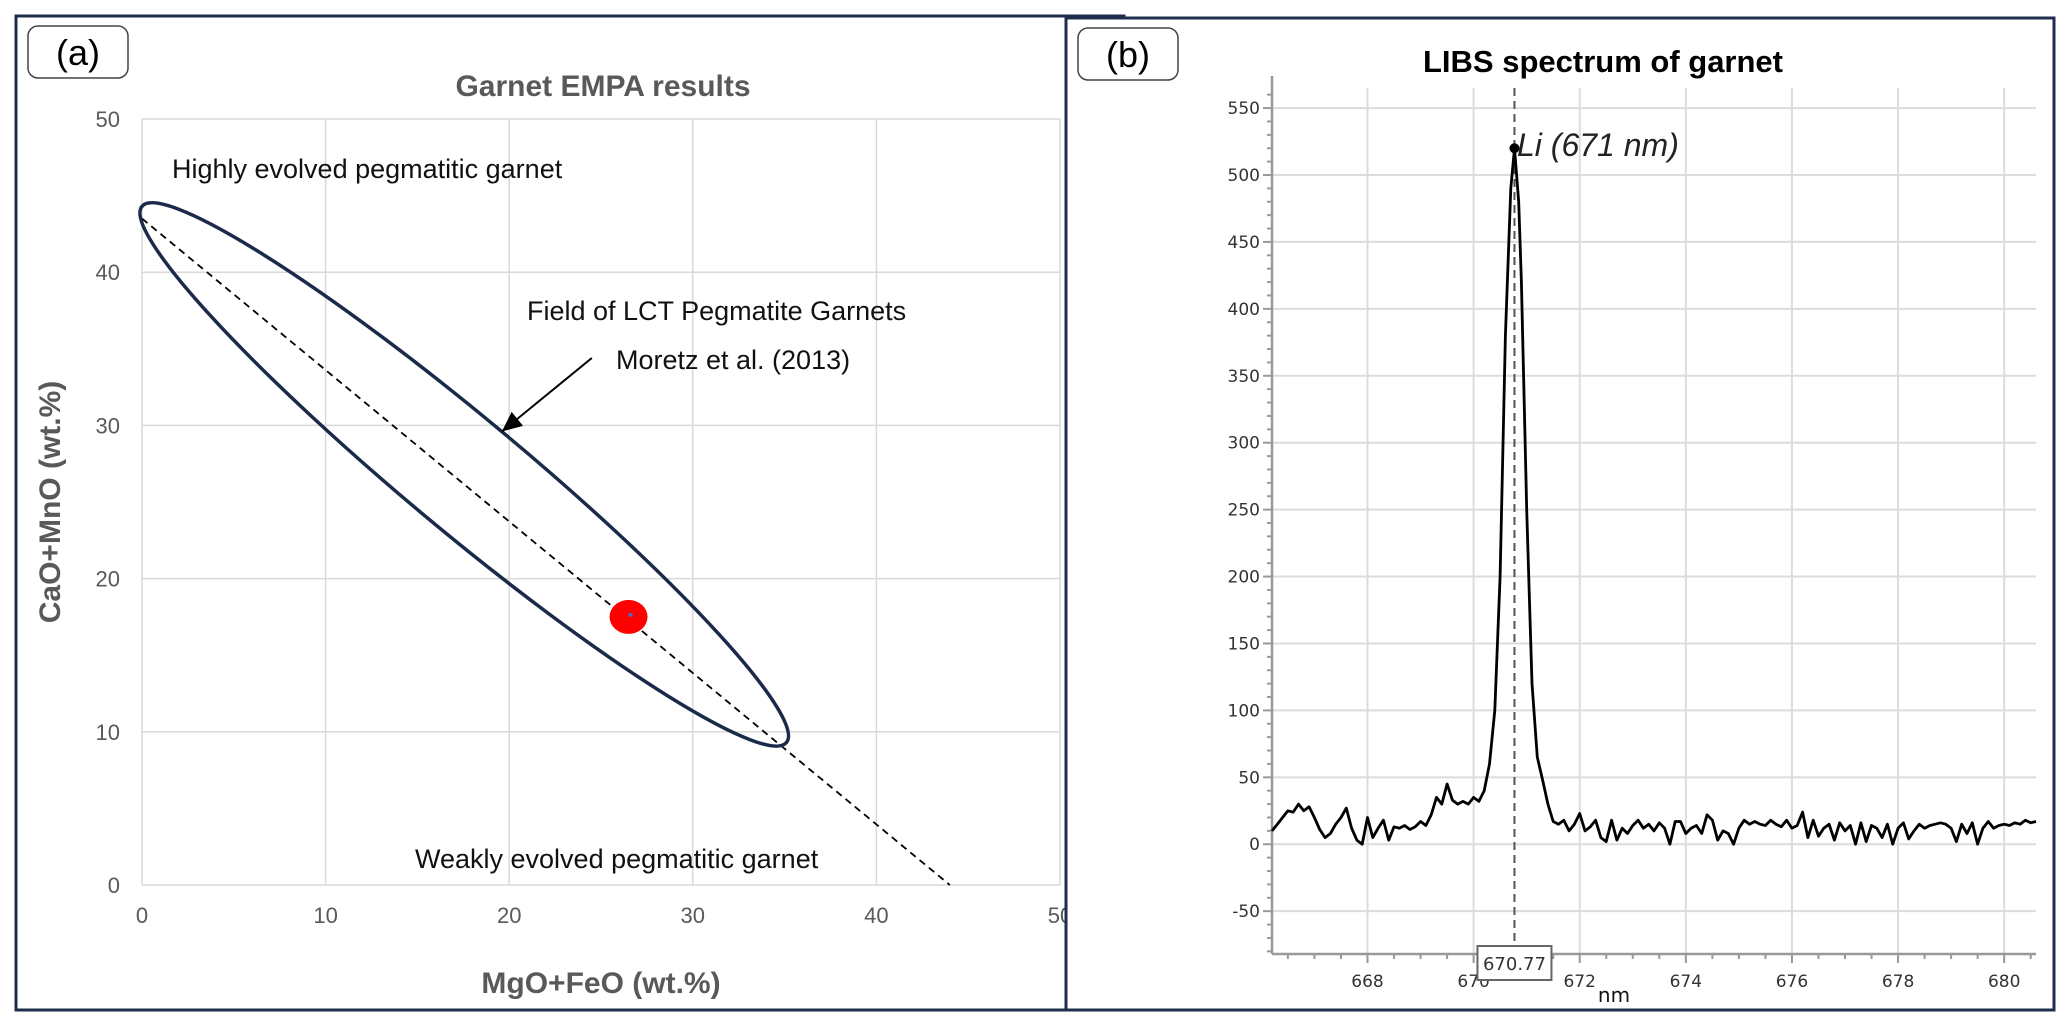  Describe the element at coordinates (108, 425) in the screenshot. I see `y-tick-label: 30` at that location.